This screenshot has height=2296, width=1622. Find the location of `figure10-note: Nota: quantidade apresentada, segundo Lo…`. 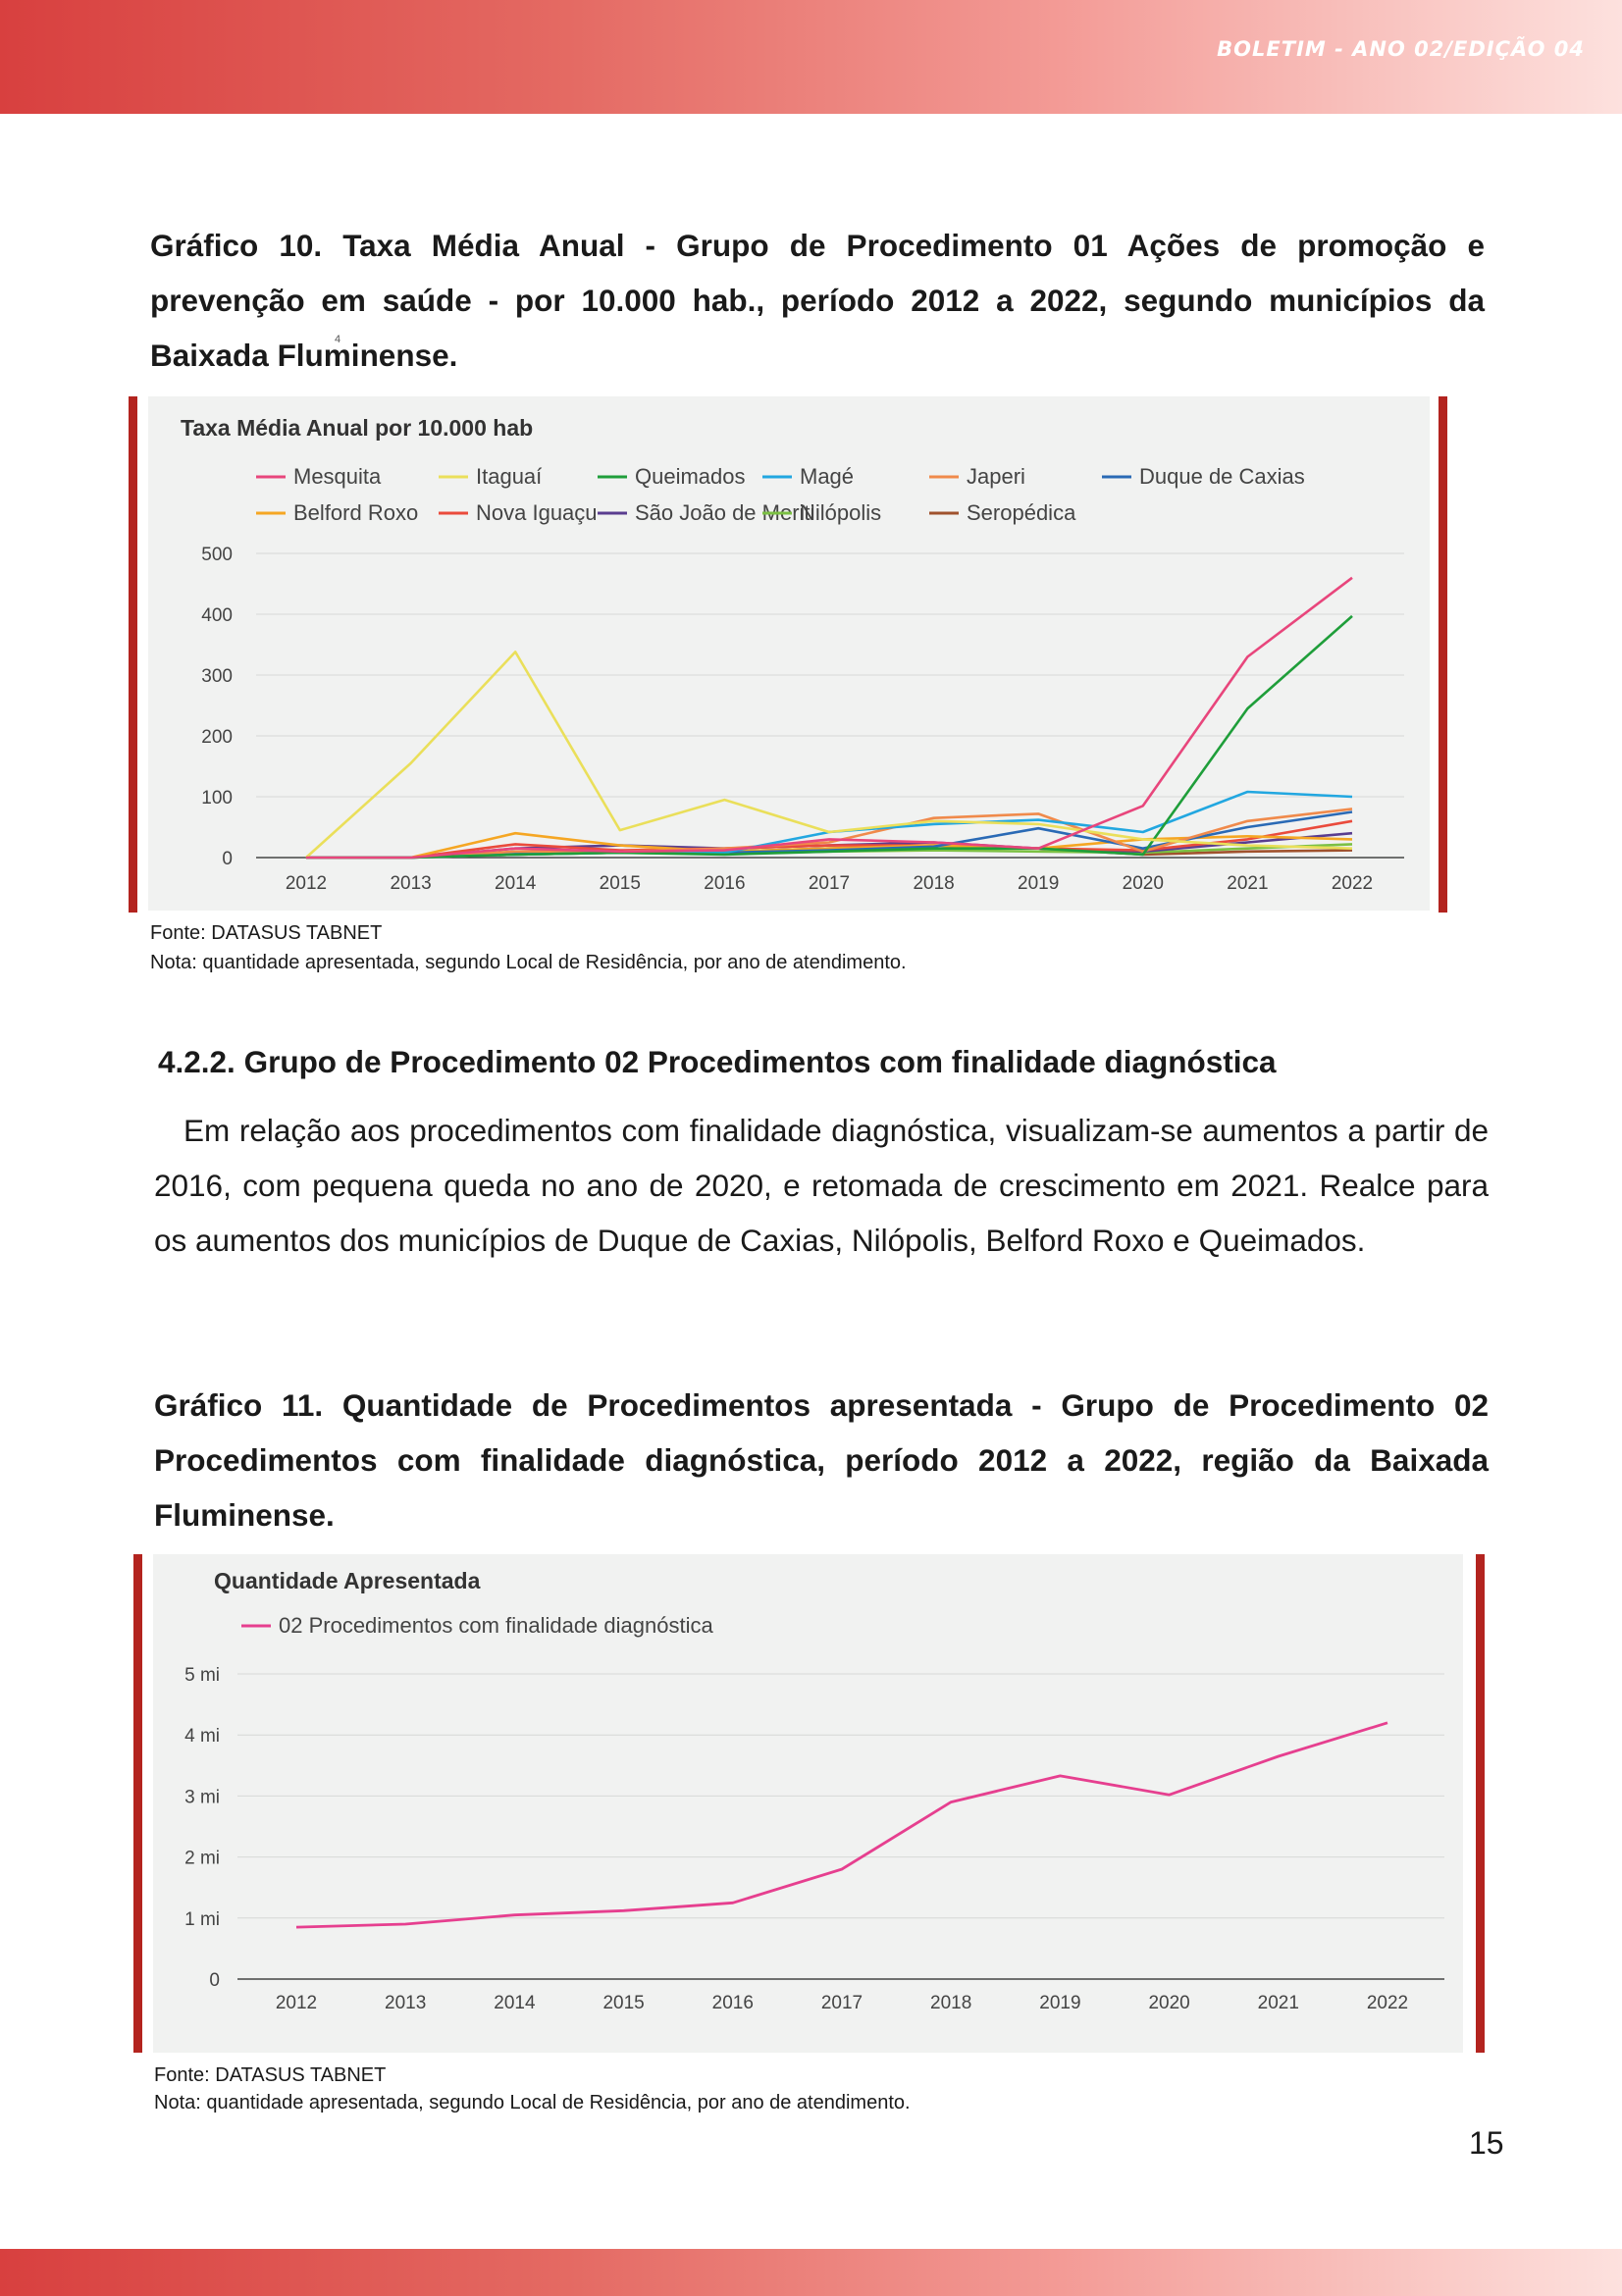

figure10-note: Nota: quantidade apresentada, segundo Lo… is located at coordinates (528, 962).